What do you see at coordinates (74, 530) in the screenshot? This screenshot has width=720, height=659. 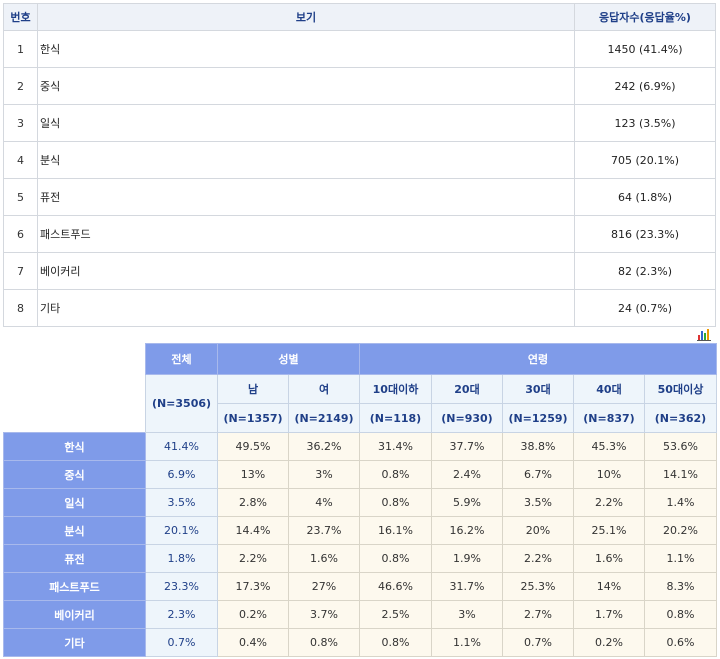 I see `crosstab-row-label: 분식` at bounding box center [74, 530].